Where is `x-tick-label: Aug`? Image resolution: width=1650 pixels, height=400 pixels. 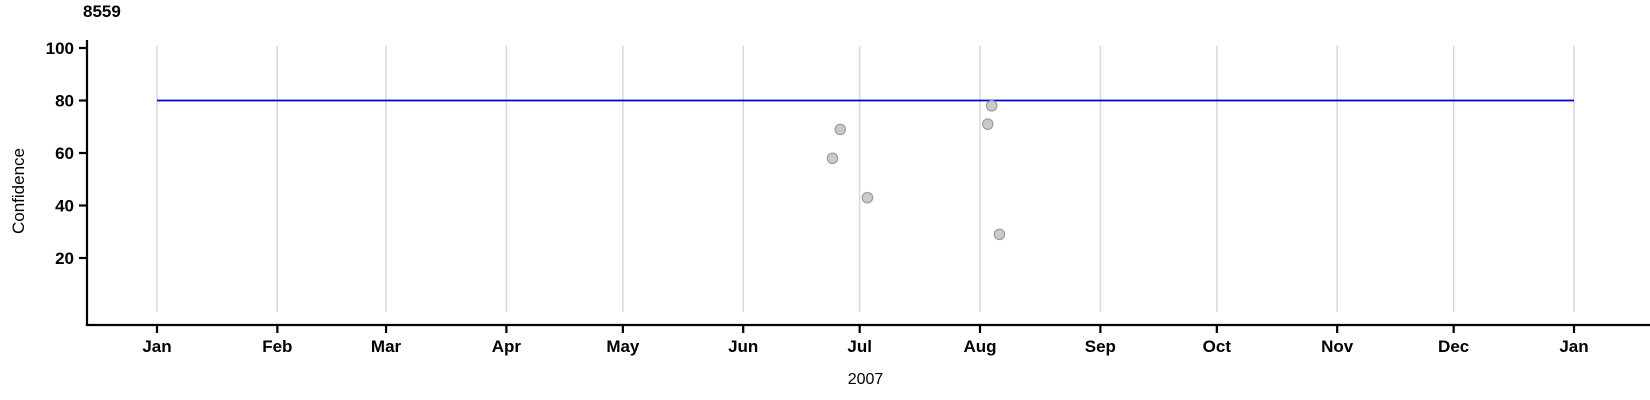 x-tick-label: Aug is located at coordinates (980, 346).